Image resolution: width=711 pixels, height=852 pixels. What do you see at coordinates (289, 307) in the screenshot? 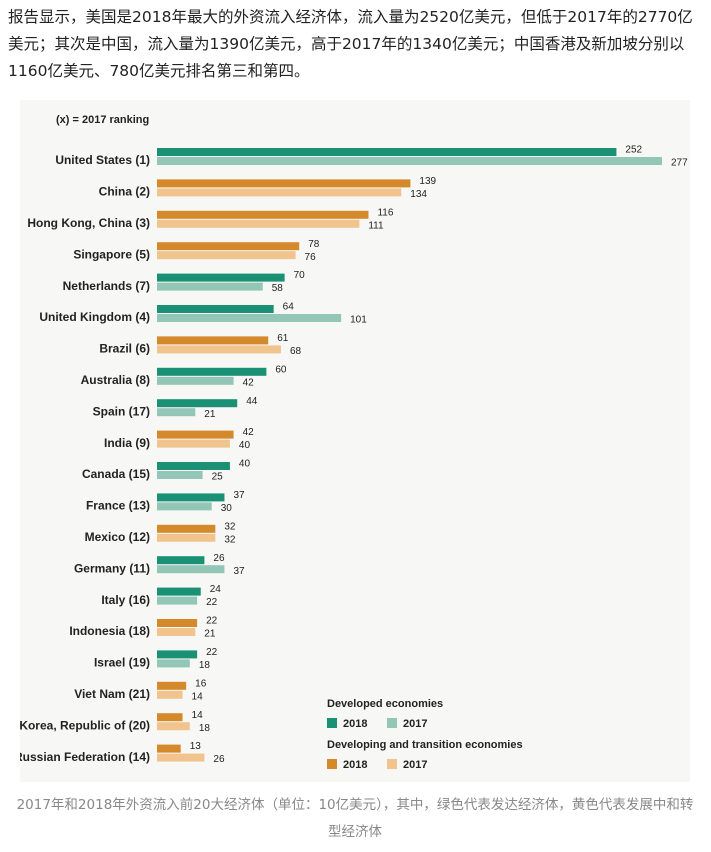
I see `value-label: 64` at bounding box center [289, 307].